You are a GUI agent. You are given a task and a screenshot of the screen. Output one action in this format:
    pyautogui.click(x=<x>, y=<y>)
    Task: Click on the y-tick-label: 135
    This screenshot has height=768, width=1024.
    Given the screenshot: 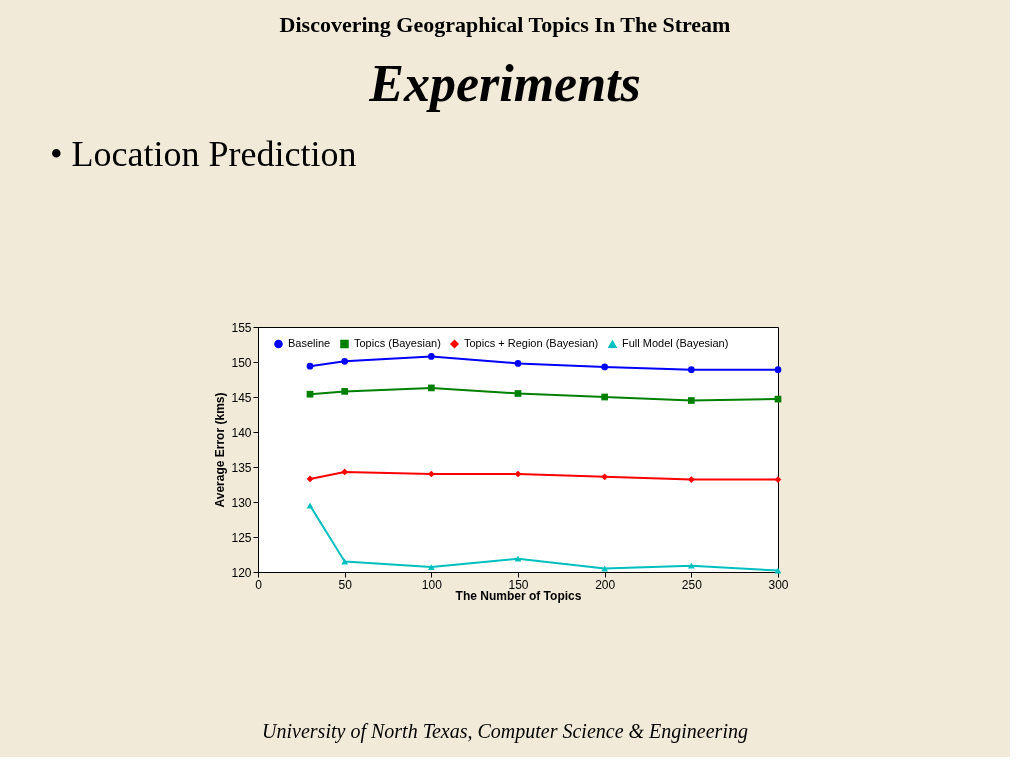 What is the action you would take?
    pyautogui.click(x=241, y=467)
    